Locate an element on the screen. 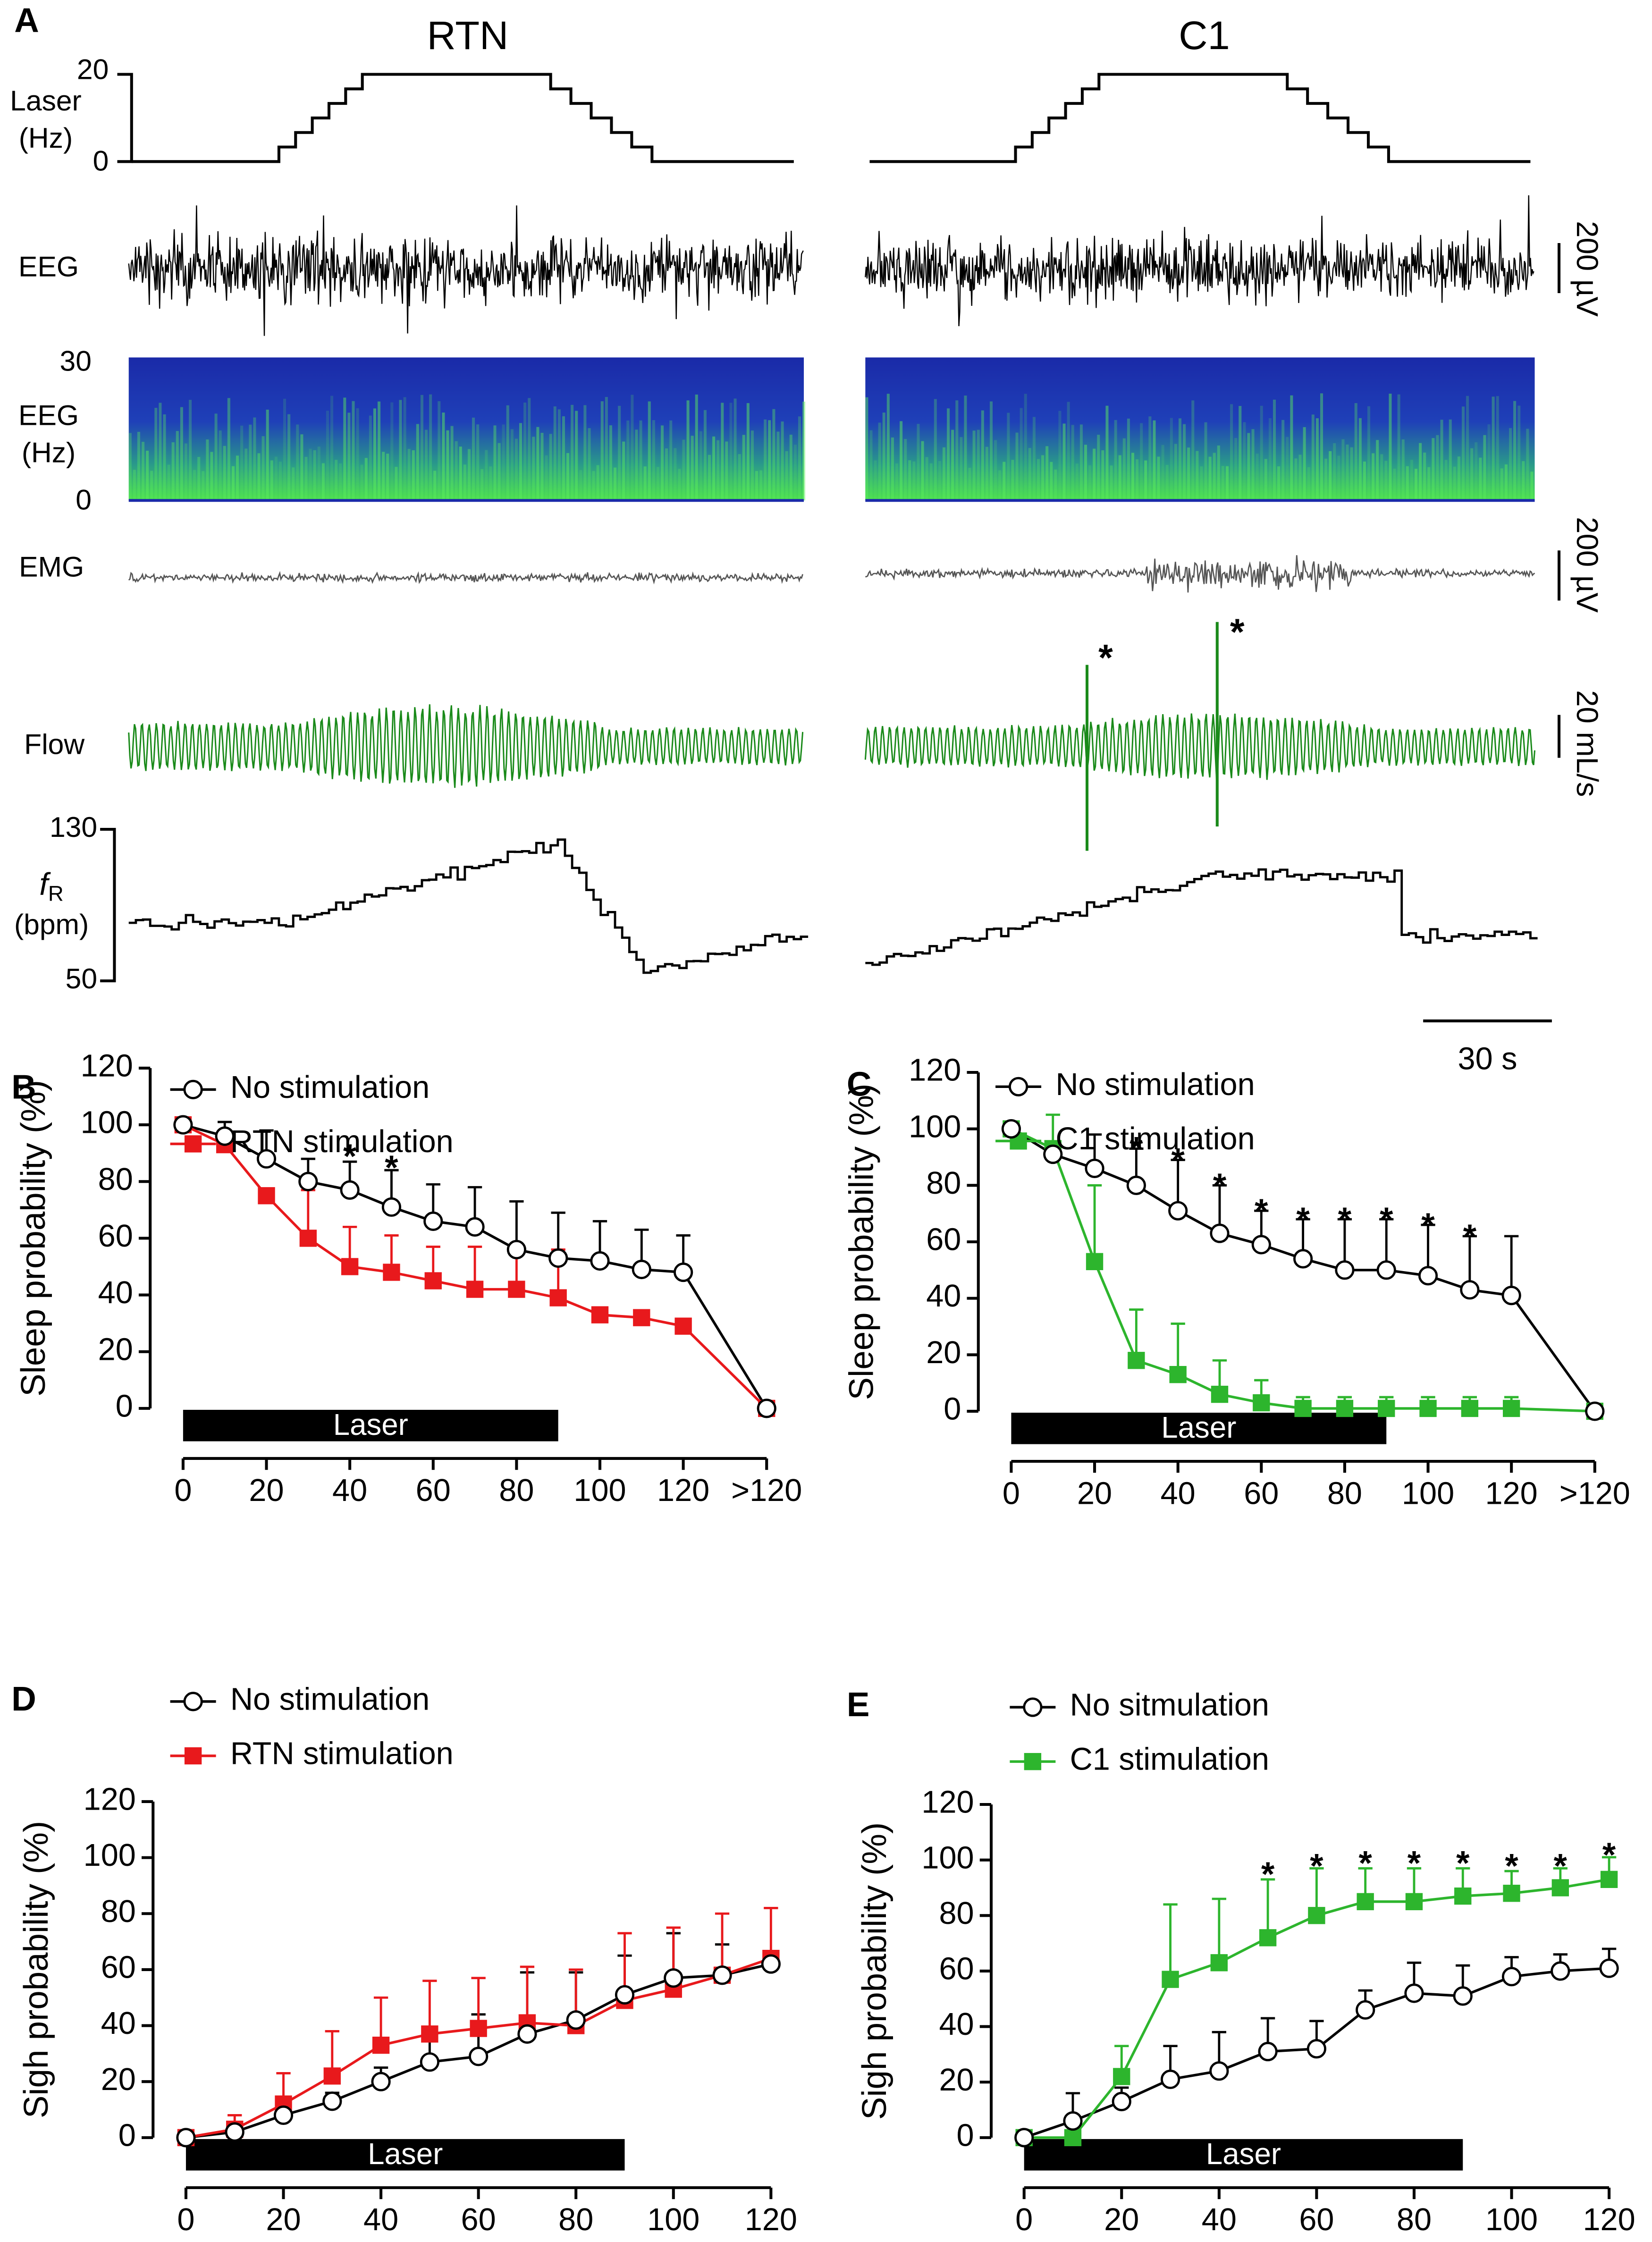 This screenshot has width=1652, height=2242. x-tick-label: 20 is located at coordinates (283, 2219).